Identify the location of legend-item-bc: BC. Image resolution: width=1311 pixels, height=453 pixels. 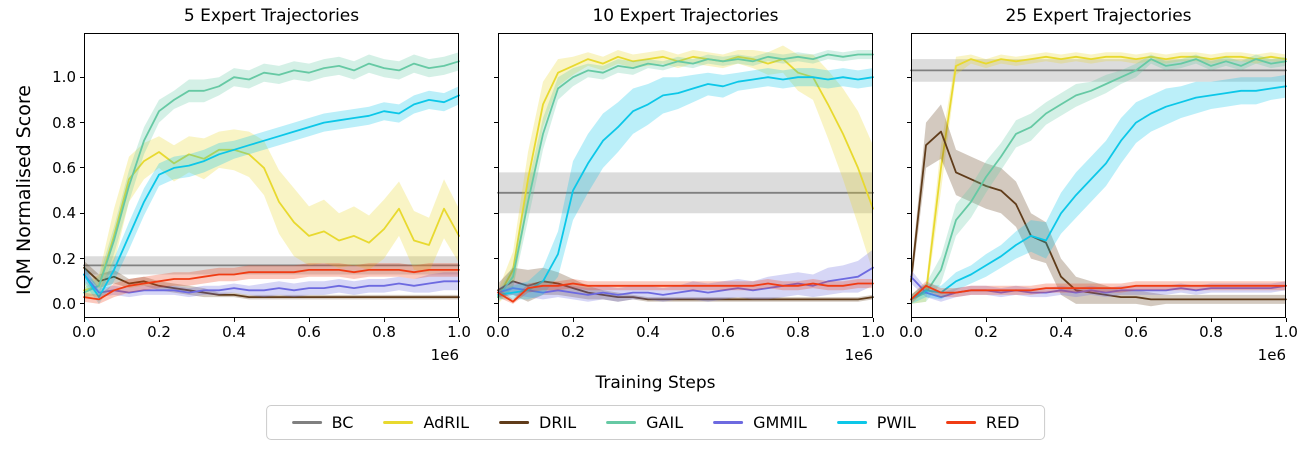
(322, 422).